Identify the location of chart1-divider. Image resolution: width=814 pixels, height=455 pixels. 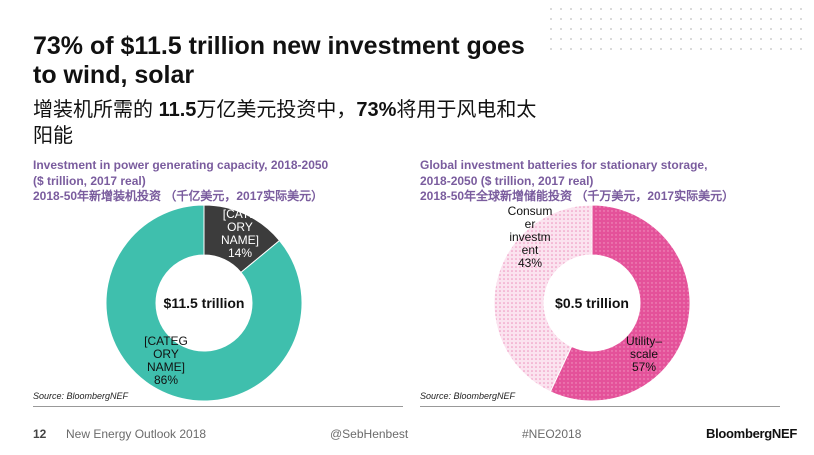
(218, 406).